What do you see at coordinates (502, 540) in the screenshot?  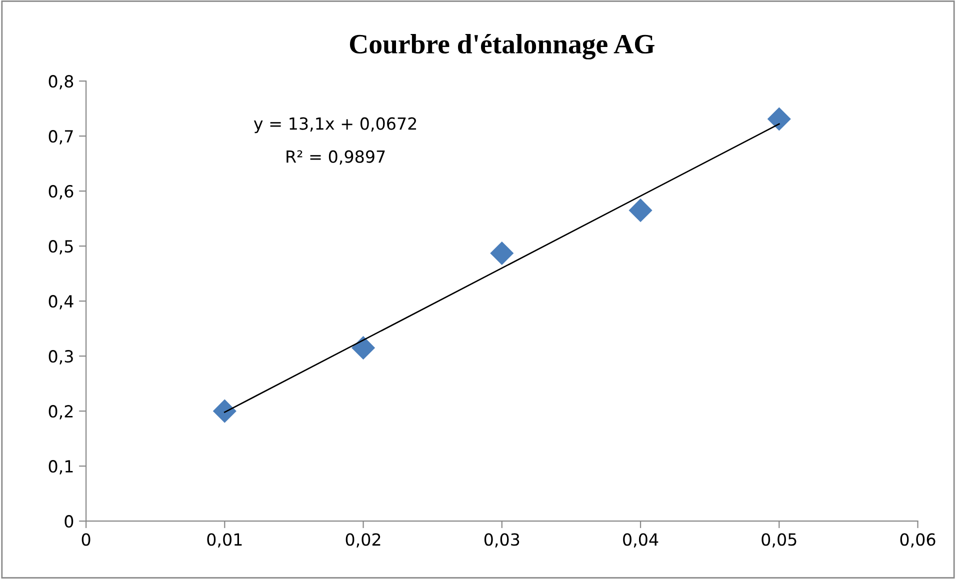 I see `x-tick-label: 0,03` at bounding box center [502, 540].